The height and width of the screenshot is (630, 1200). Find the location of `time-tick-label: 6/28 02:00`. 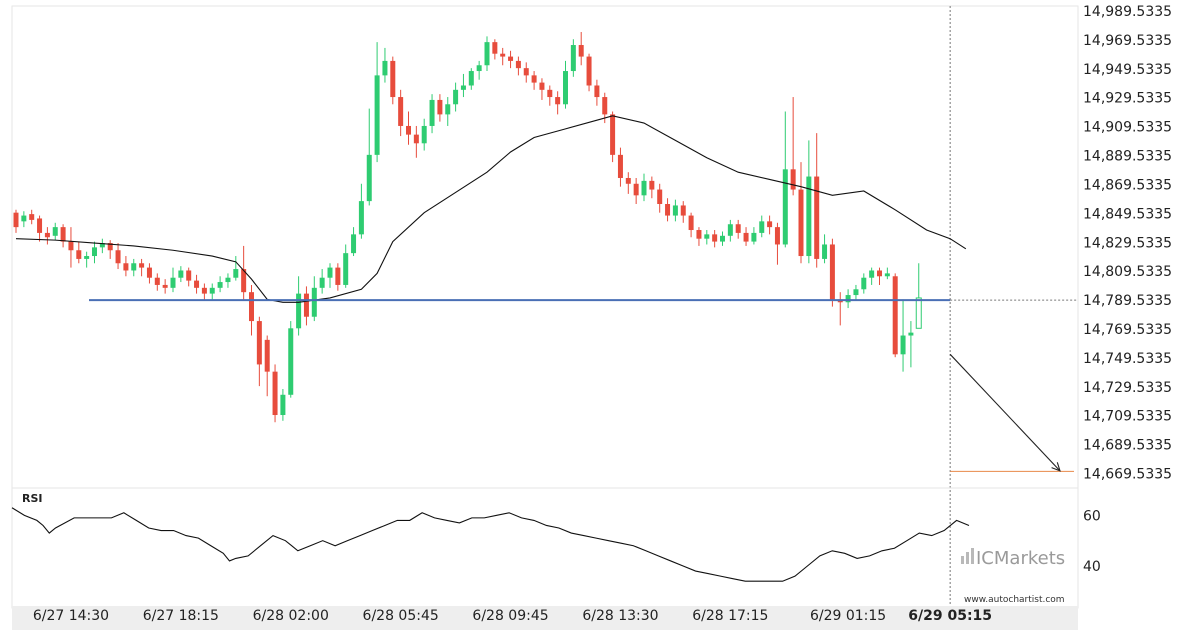

time-tick-label: 6/28 02:00 is located at coordinates (291, 616).